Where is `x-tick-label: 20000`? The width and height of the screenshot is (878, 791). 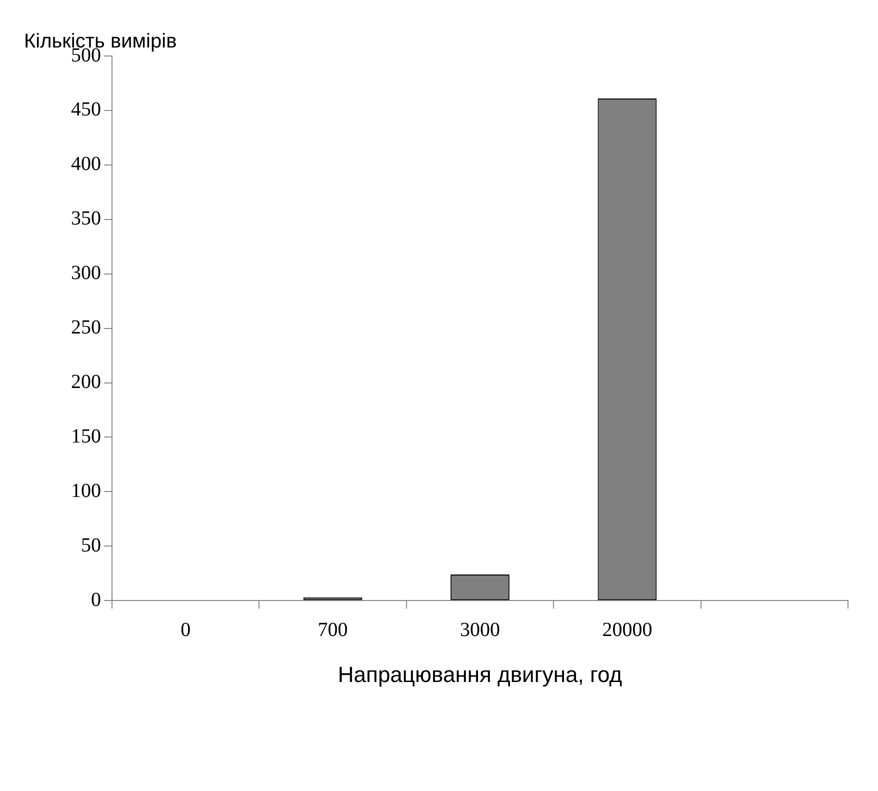
x-tick-label: 20000 is located at coordinates (627, 629).